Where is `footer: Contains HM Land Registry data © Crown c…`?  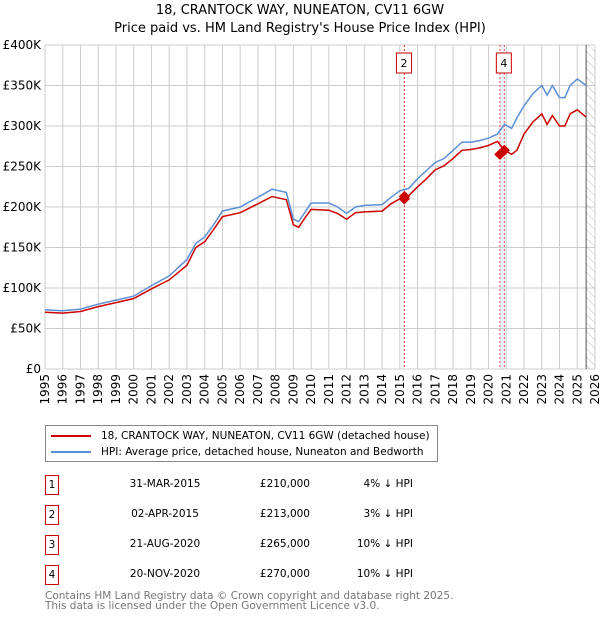
footer: Contains HM Land Registry data © Crown c… is located at coordinates (249, 601).